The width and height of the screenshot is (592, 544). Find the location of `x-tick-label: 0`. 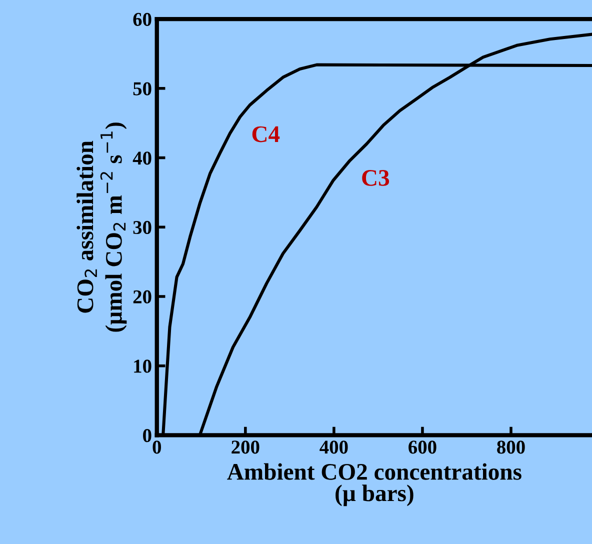

x-tick-label: 0 is located at coordinates (156, 447).